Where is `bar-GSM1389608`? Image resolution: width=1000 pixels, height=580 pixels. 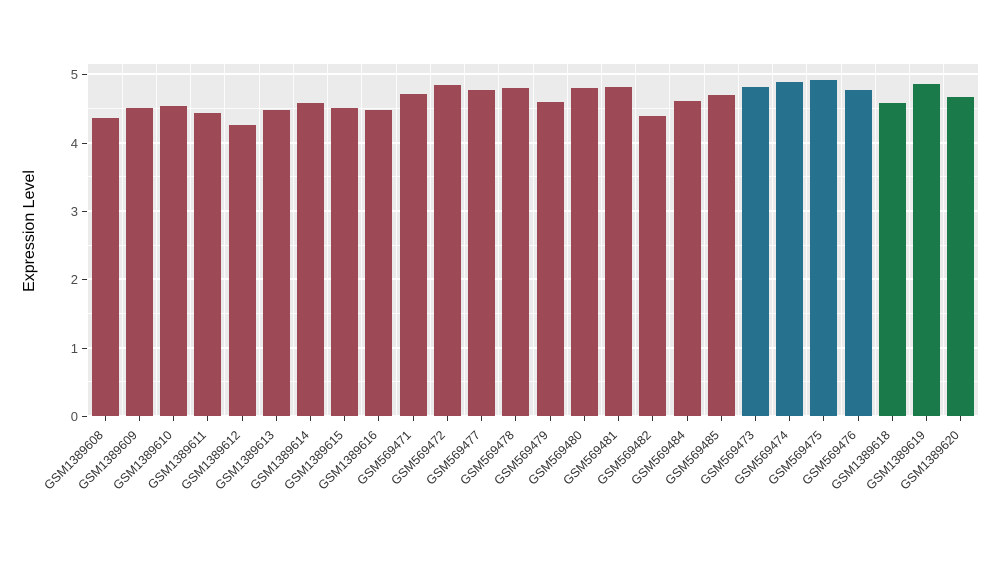
bar-GSM1389608 is located at coordinates (105, 267).